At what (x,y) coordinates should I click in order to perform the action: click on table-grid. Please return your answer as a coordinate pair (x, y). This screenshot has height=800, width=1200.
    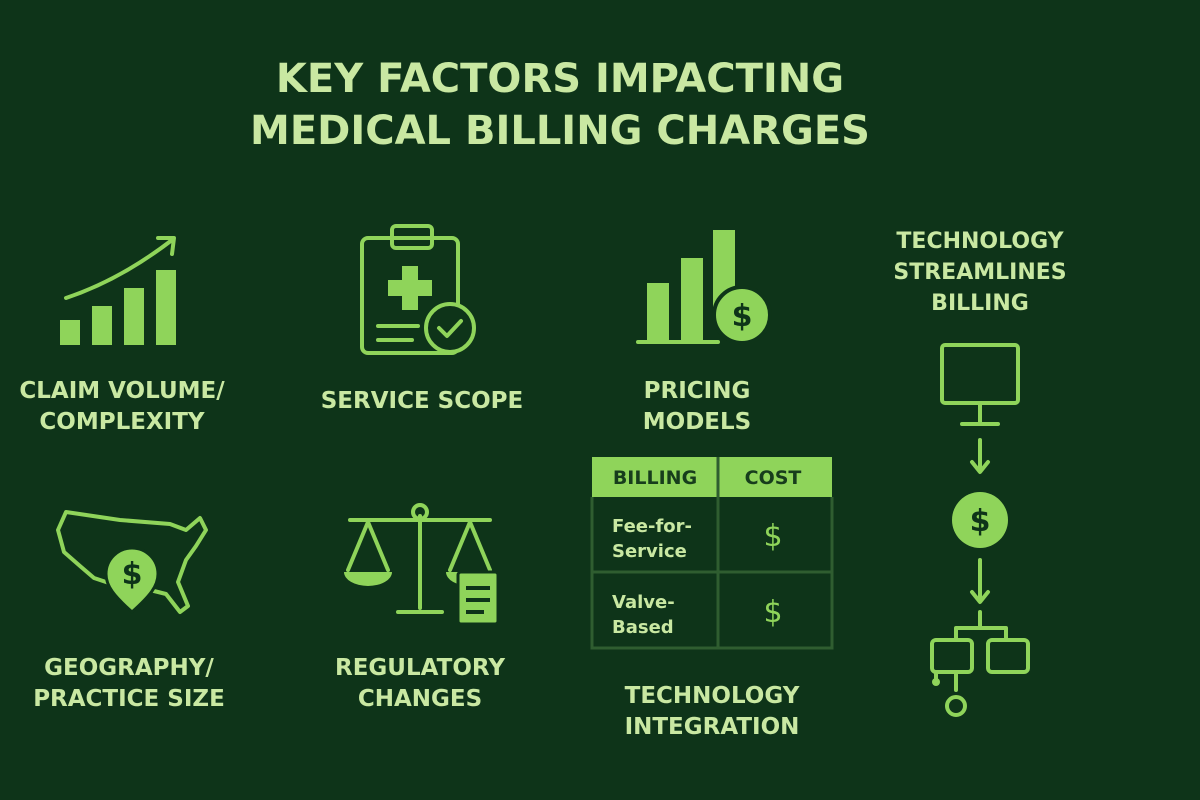
    Looking at the image, I should click on (712, 553).